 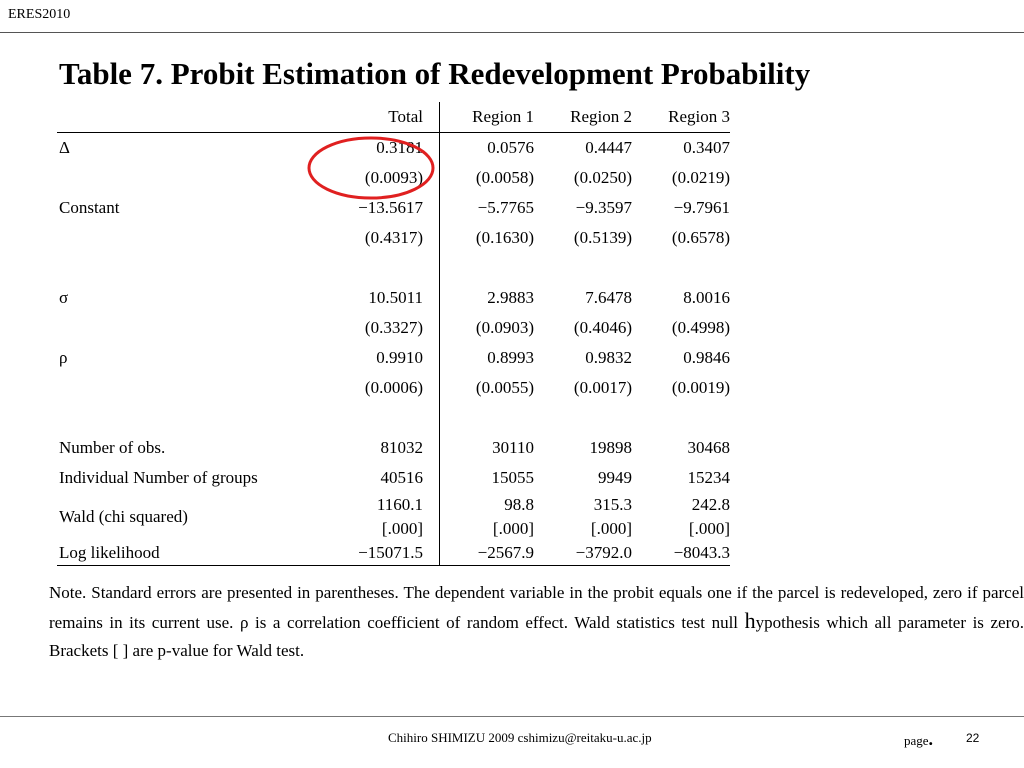 What do you see at coordinates (615, 477) in the screenshot?
I see `cell-region2: 9949` at bounding box center [615, 477].